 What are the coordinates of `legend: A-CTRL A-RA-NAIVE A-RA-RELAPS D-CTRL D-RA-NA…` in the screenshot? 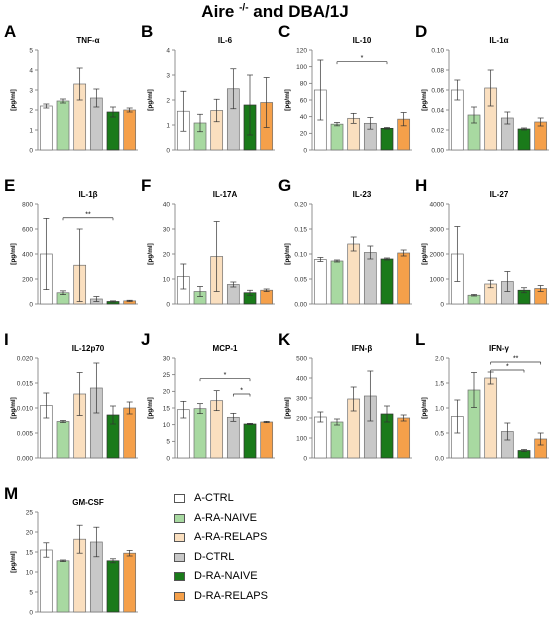 It's located at (260, 548).